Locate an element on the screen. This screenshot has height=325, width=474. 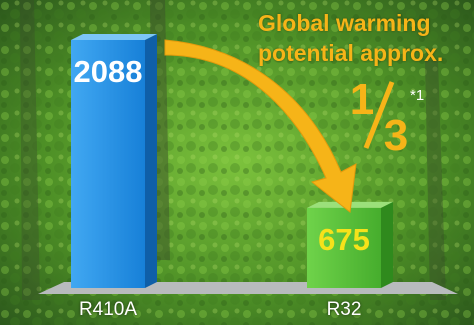
fraction-numerator: 1 is located at coordinates (362, 100).